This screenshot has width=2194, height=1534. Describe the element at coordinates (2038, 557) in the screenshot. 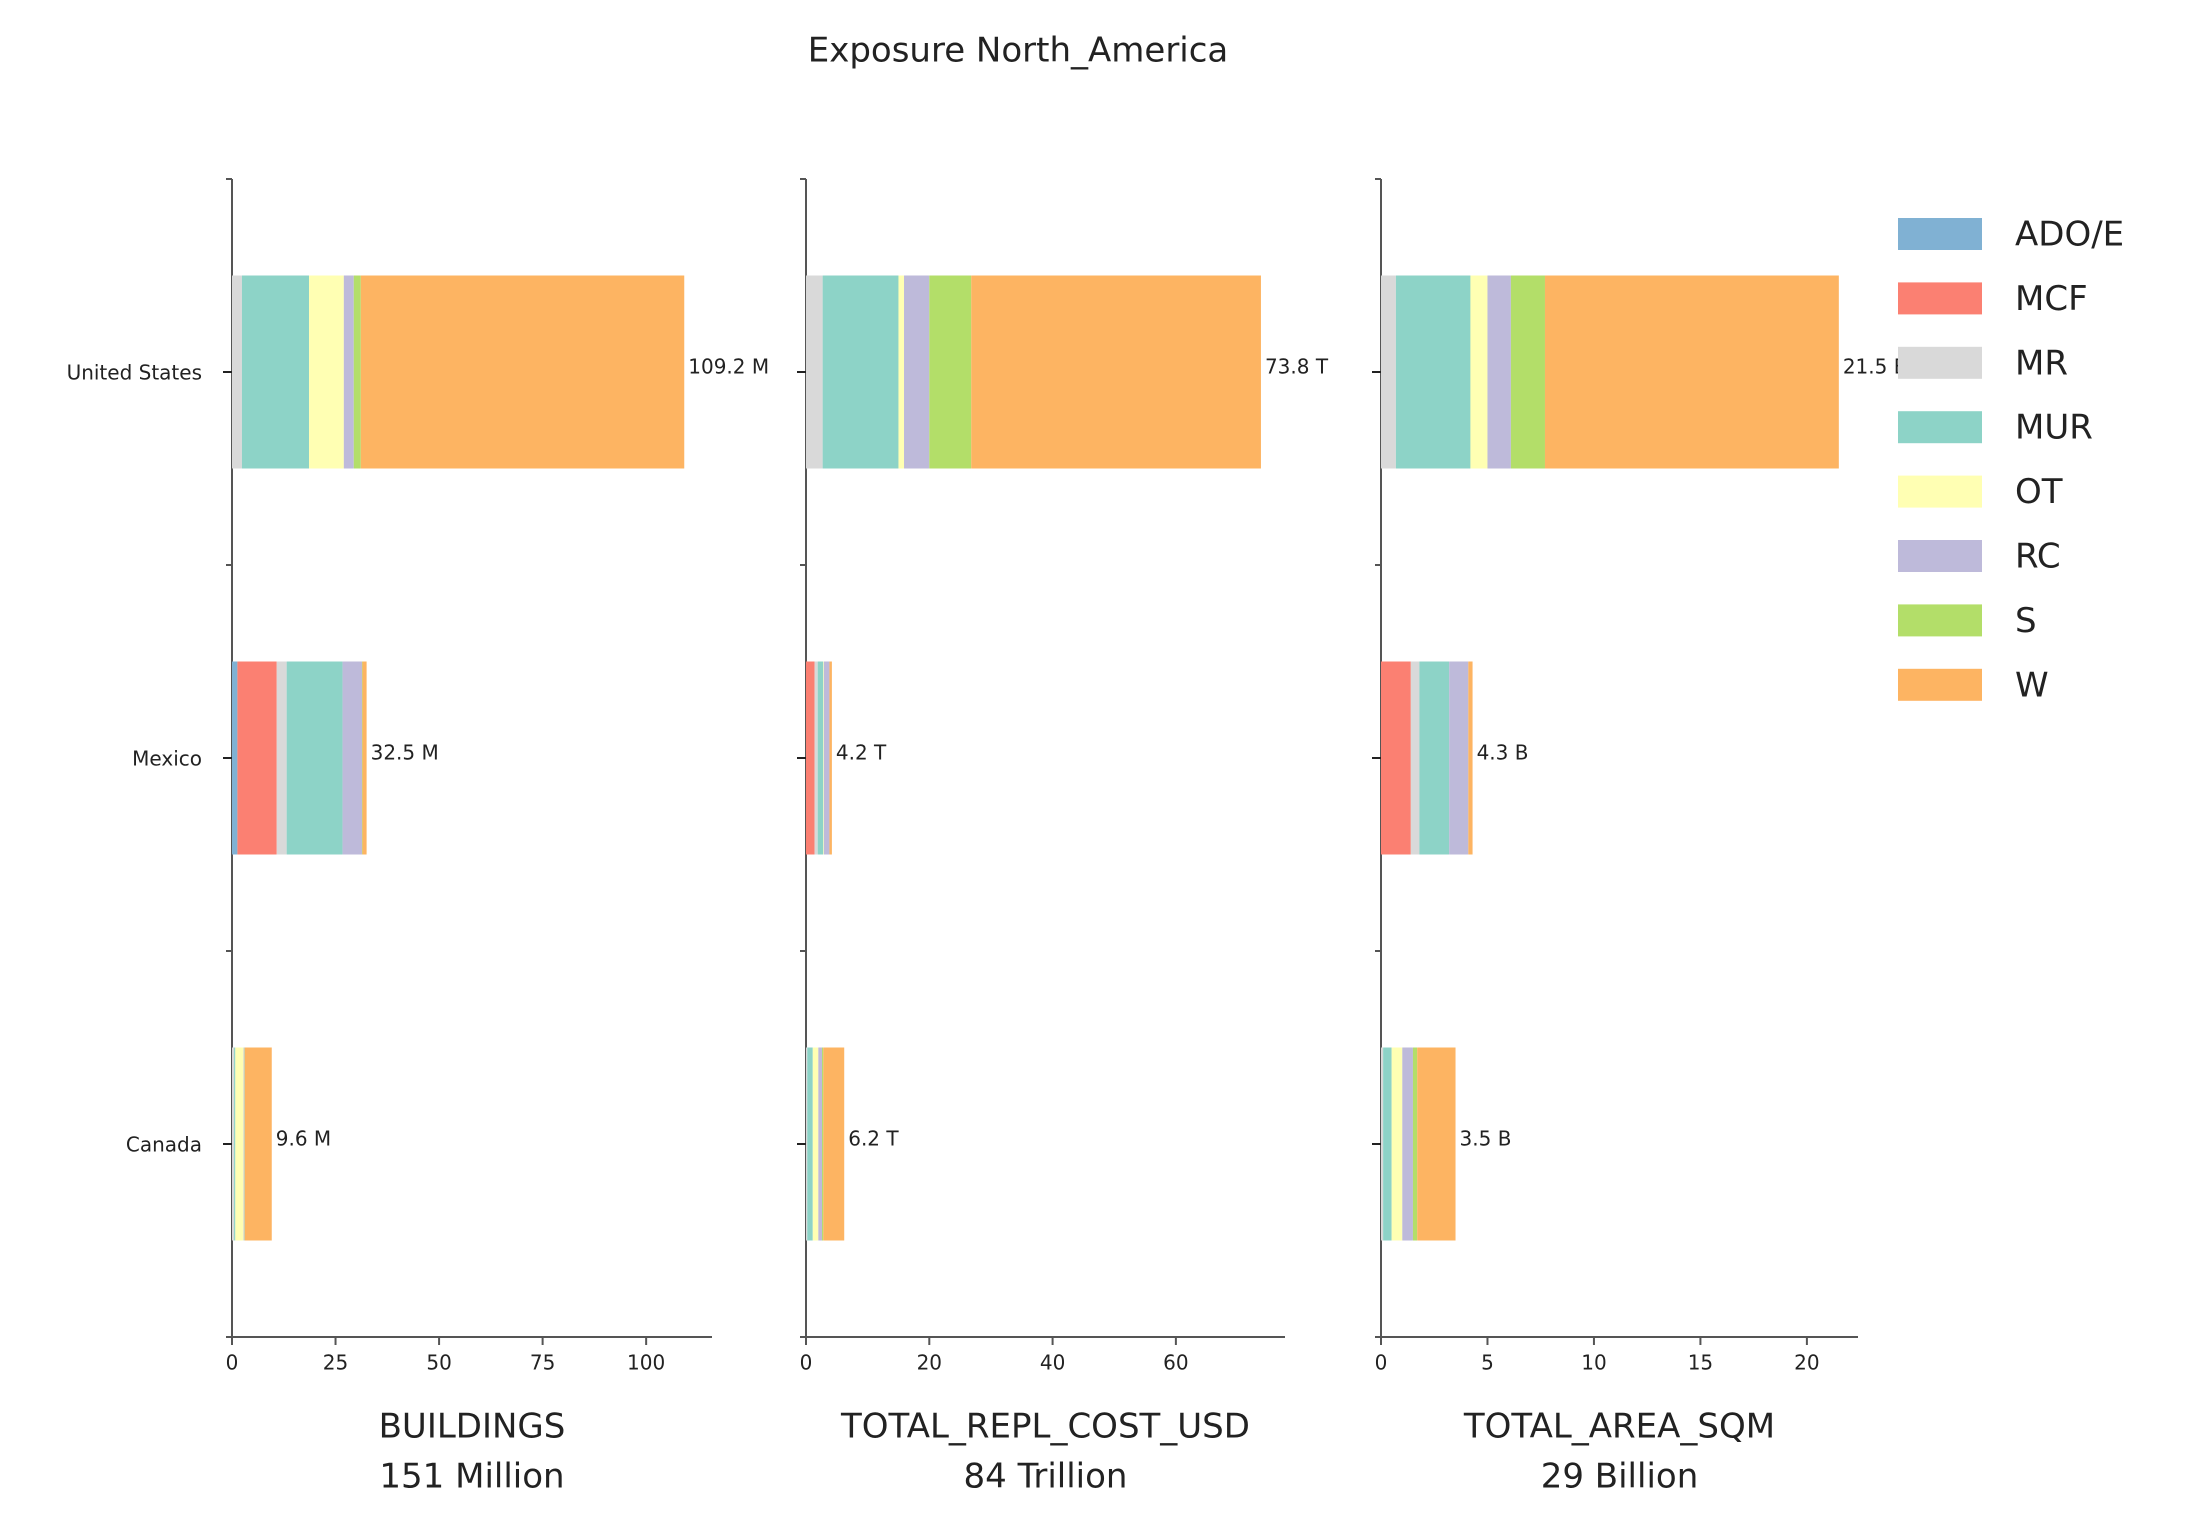

I see `legend-label: RC` at that location.